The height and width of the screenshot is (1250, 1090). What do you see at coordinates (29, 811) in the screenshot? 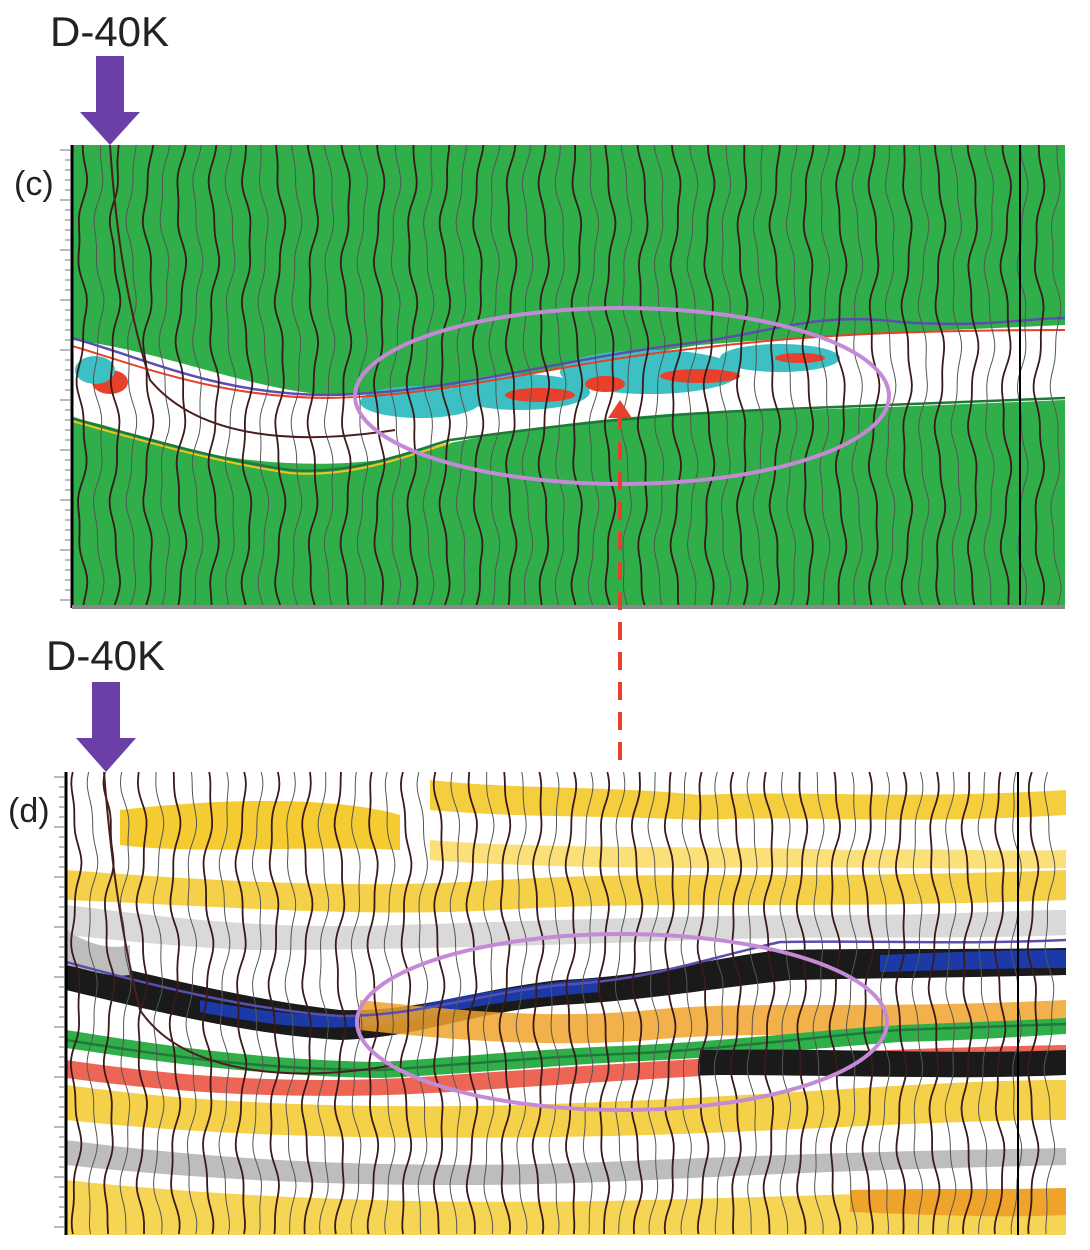
I see `panel-label-d: (d)` at bounding box center [29, 811].